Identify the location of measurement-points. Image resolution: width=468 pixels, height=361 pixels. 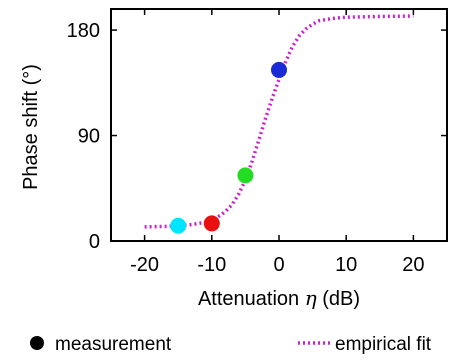
(228, 147).